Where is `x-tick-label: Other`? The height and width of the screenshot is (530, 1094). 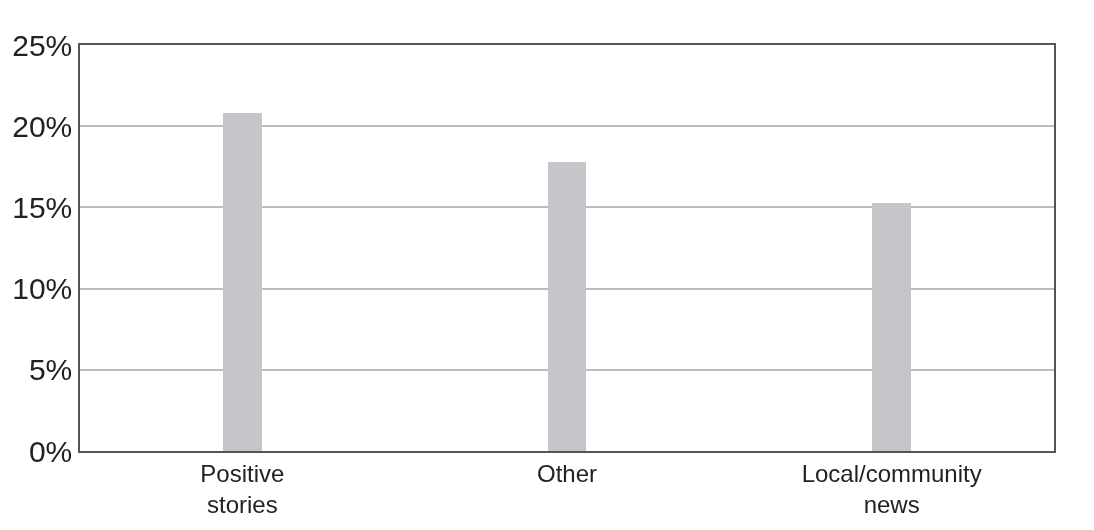
x-tick-label: Other is located at coordinates (567, 473).